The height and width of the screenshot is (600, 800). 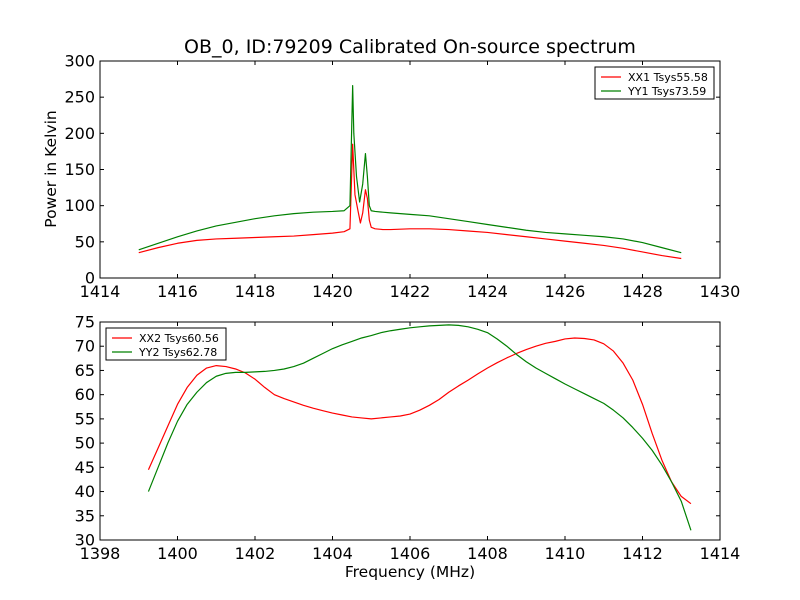 I want to click on legend-label-0-1: YY1 Tsys73.59, so click(x=666, y=91).